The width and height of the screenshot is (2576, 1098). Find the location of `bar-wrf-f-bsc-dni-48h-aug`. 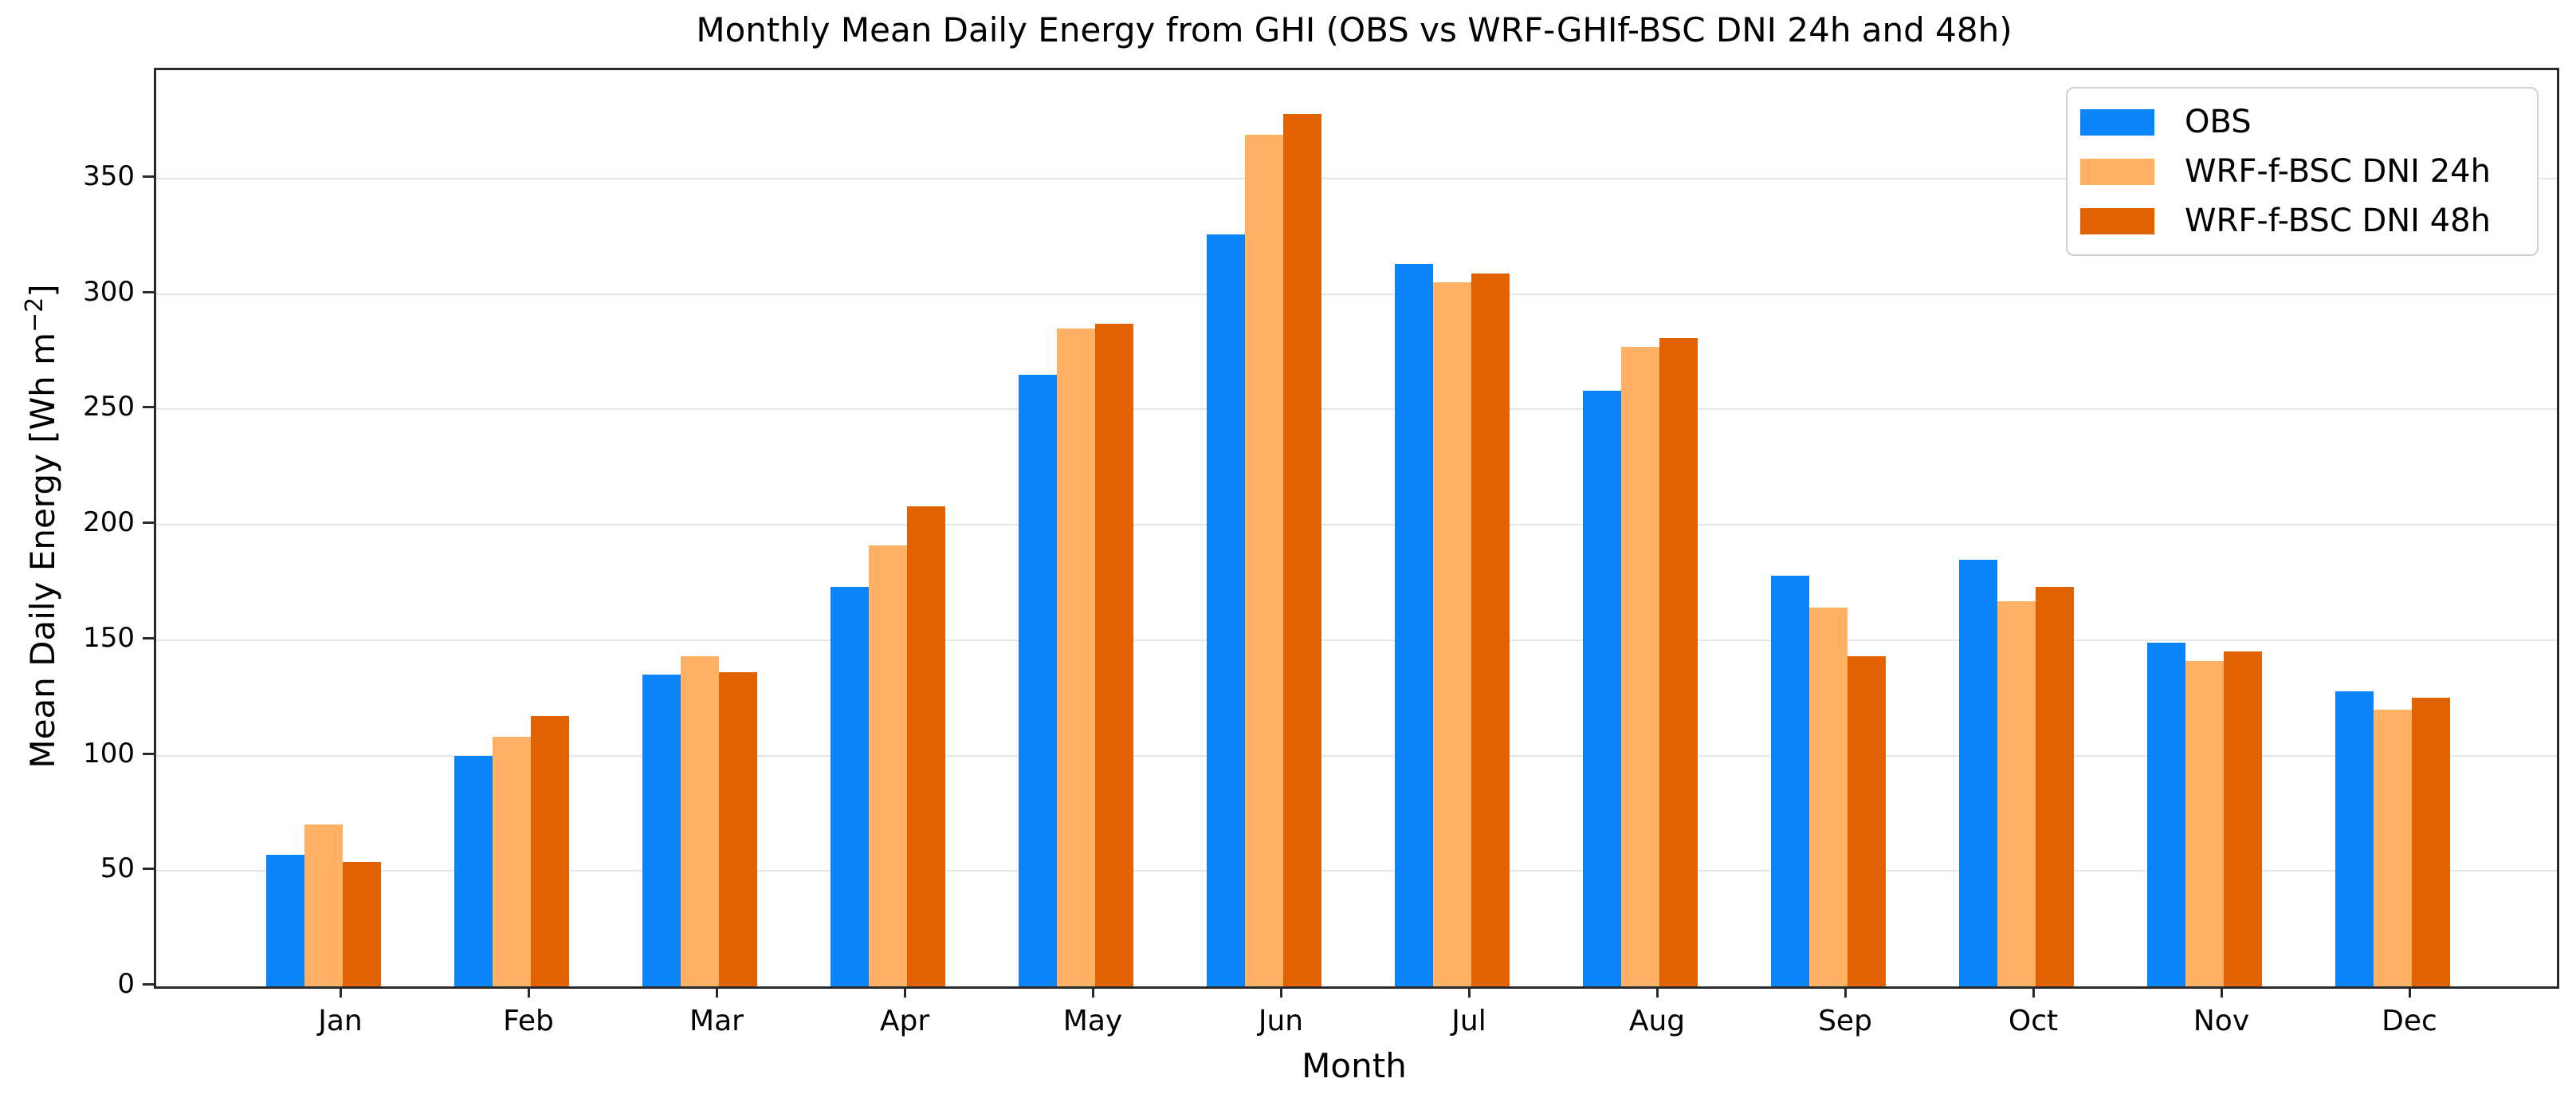

bar-wrf-f-bsc-dni-48h-aug is located at coordinates (1678, 661).